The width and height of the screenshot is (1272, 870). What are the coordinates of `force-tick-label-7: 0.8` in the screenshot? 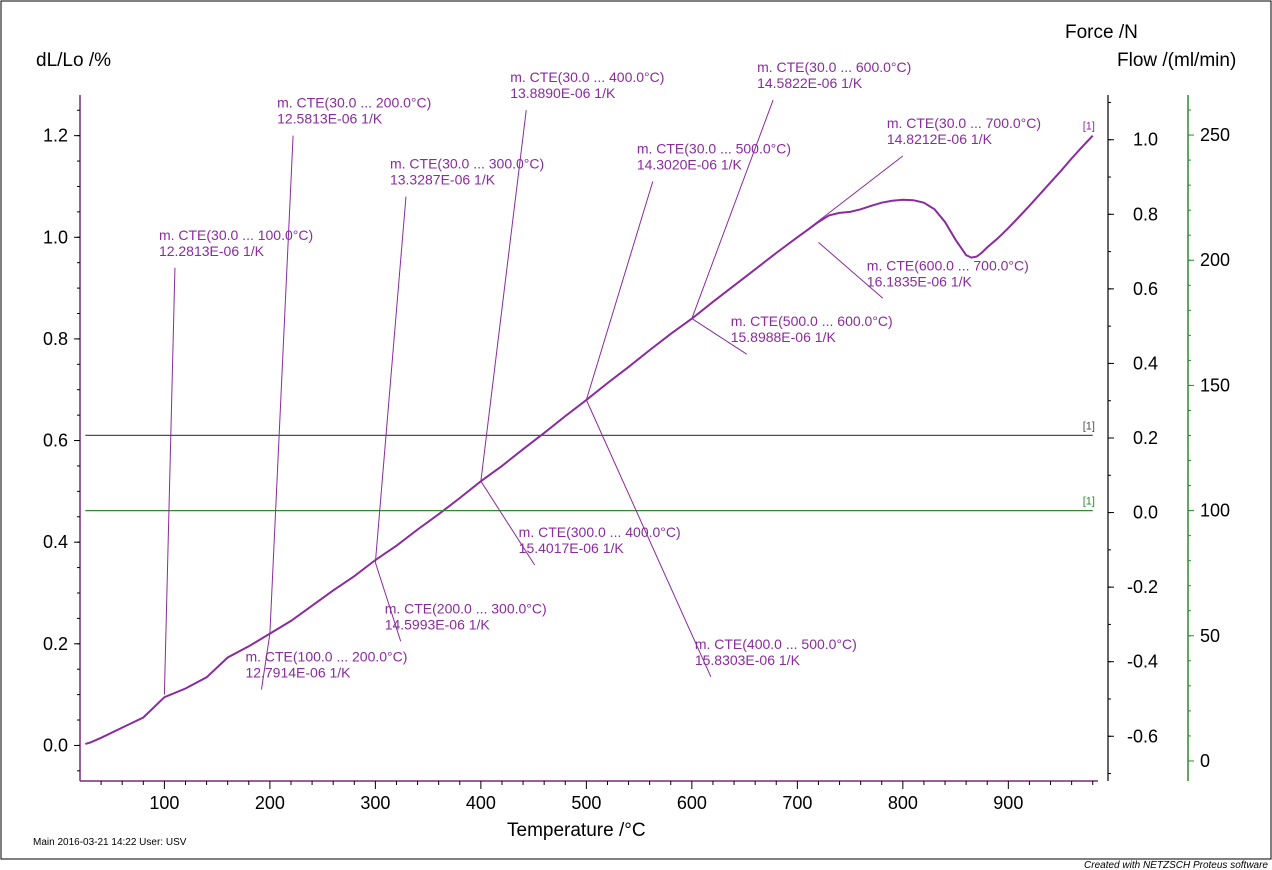 It's located at (1145, 214).